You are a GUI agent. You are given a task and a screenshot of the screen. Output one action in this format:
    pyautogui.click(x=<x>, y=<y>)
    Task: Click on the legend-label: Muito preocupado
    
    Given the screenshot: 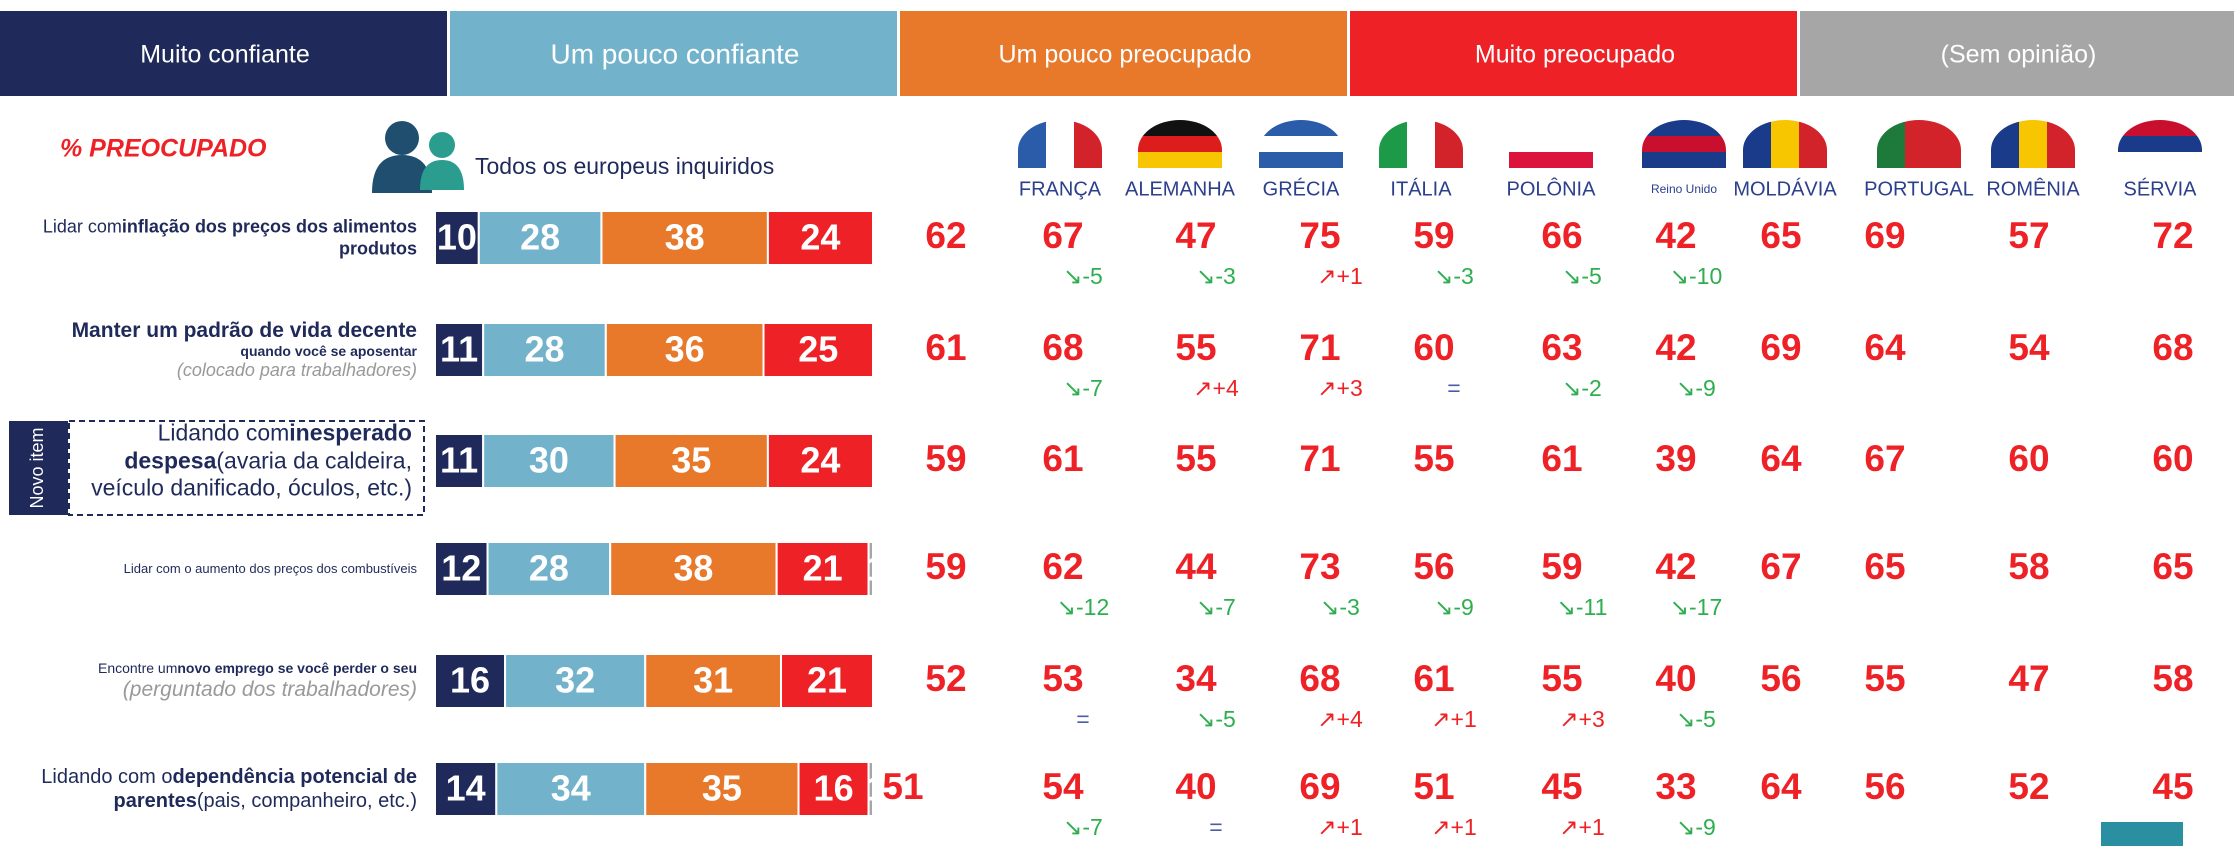 What is the action you would take?
    pyautogui.click(x=1575, y=55)
    